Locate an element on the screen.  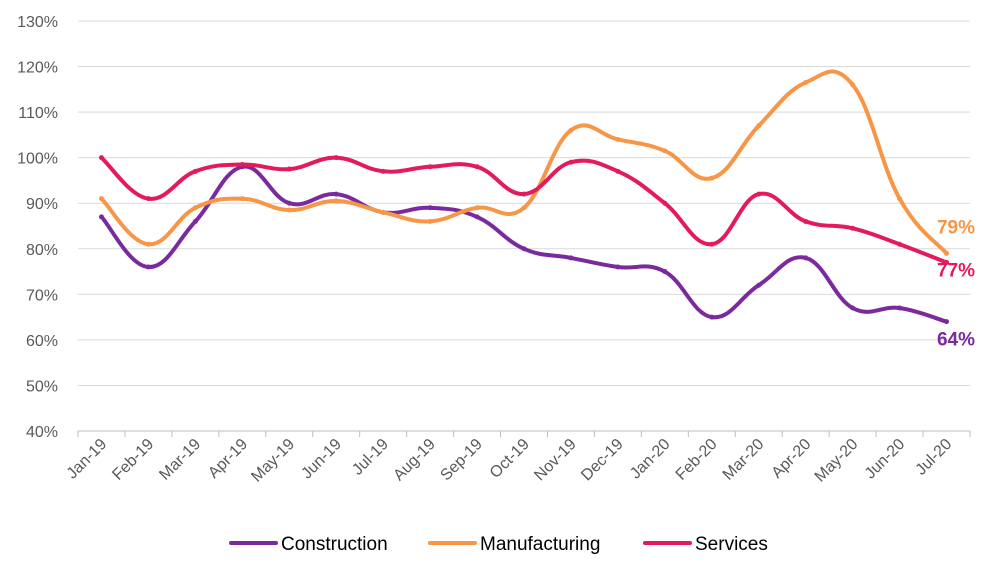
x-tick-label: Jul-20 is located at coordinates (934, 457).